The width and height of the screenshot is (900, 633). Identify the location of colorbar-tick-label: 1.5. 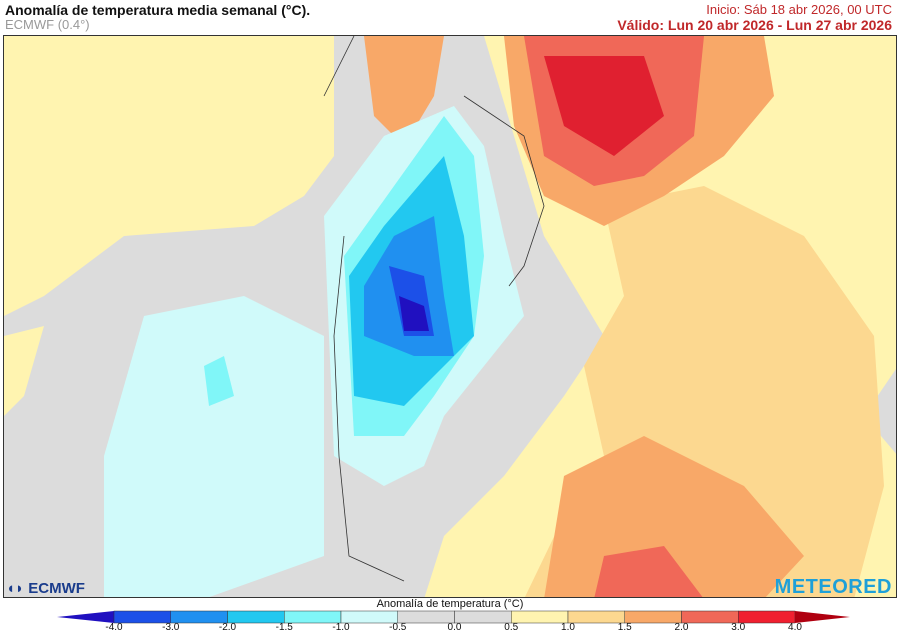
(624, 627).